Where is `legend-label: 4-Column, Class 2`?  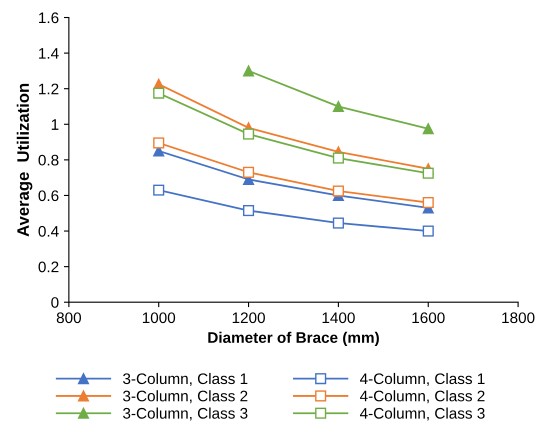 legend-label: 4-Column, Class 2 is located at coordinates (422, 397).